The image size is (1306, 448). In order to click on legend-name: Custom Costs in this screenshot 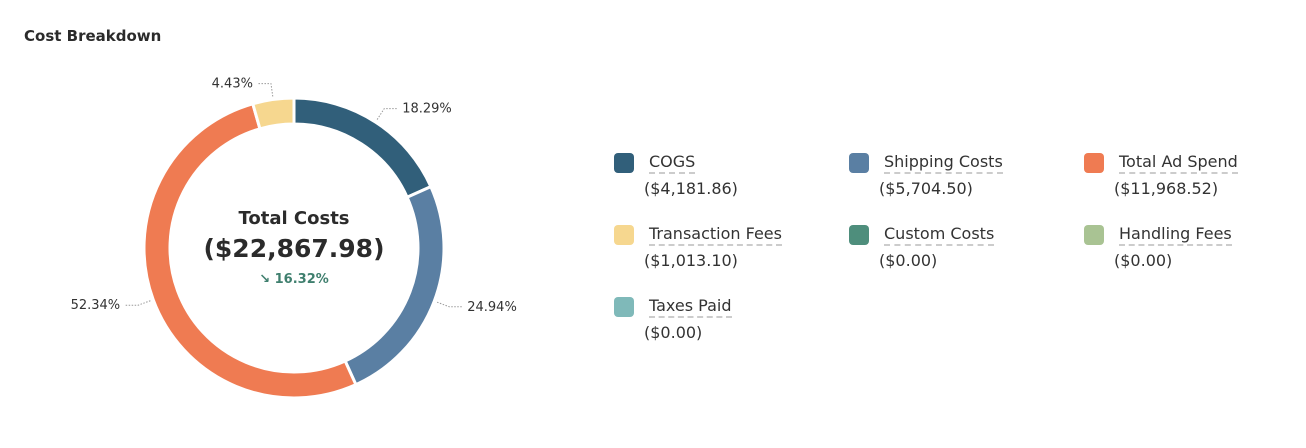, I will do `click(939, 235)`.